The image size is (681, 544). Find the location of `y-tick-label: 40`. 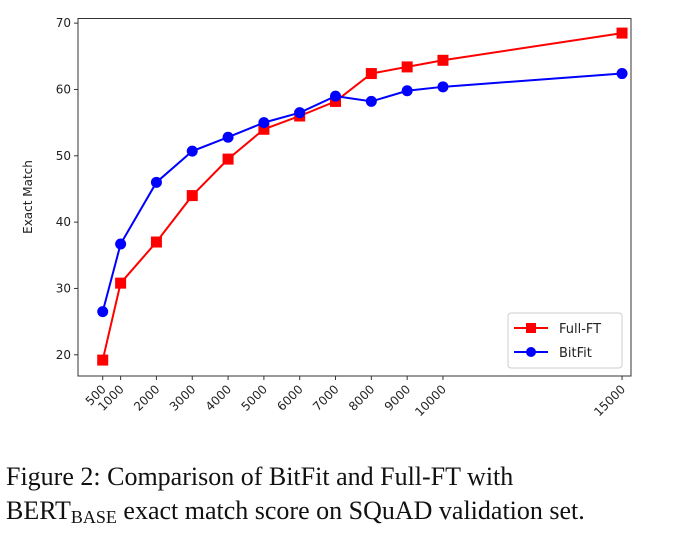

y-tick-label: 40 is located at coordinates (63, 222).